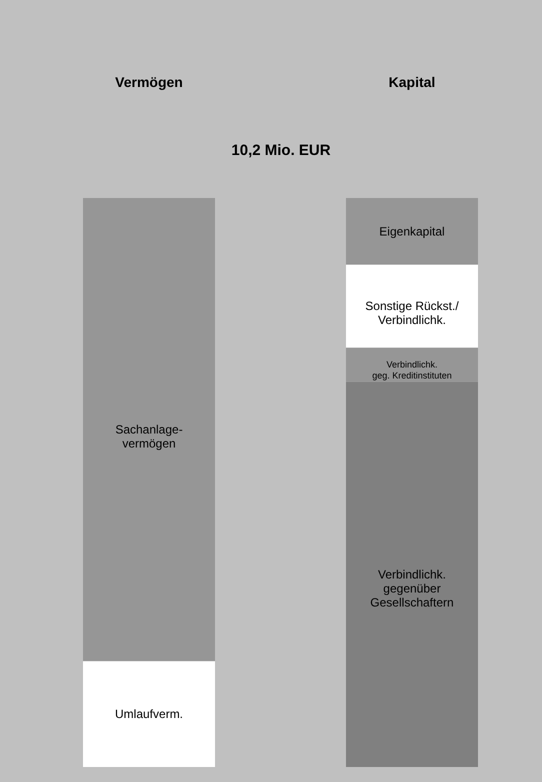  What do you see at coordinates (412, 82) in the screenshot?
I see `x-tick-label: Kapital` at bounding box center [412, 82].